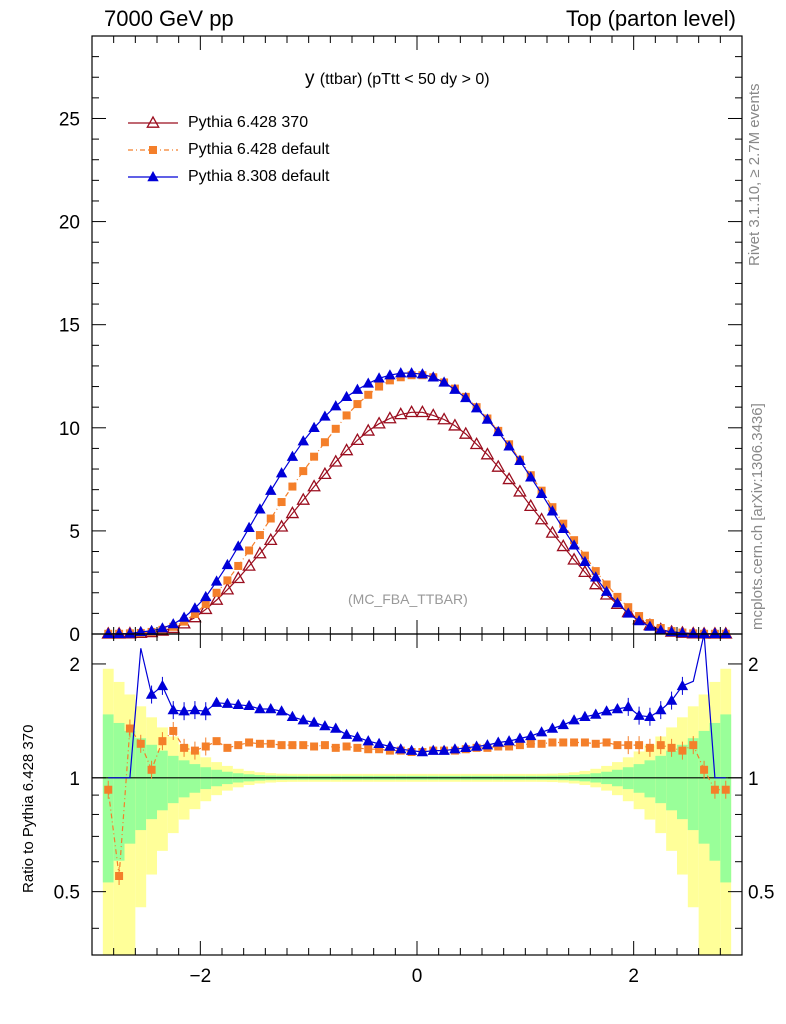 Image resolution: width=786 pixels, height=1024 pixels. Describe the element at coordinates (69, 119) in the screenshot. I see `y-tick-label: 25` at that location.